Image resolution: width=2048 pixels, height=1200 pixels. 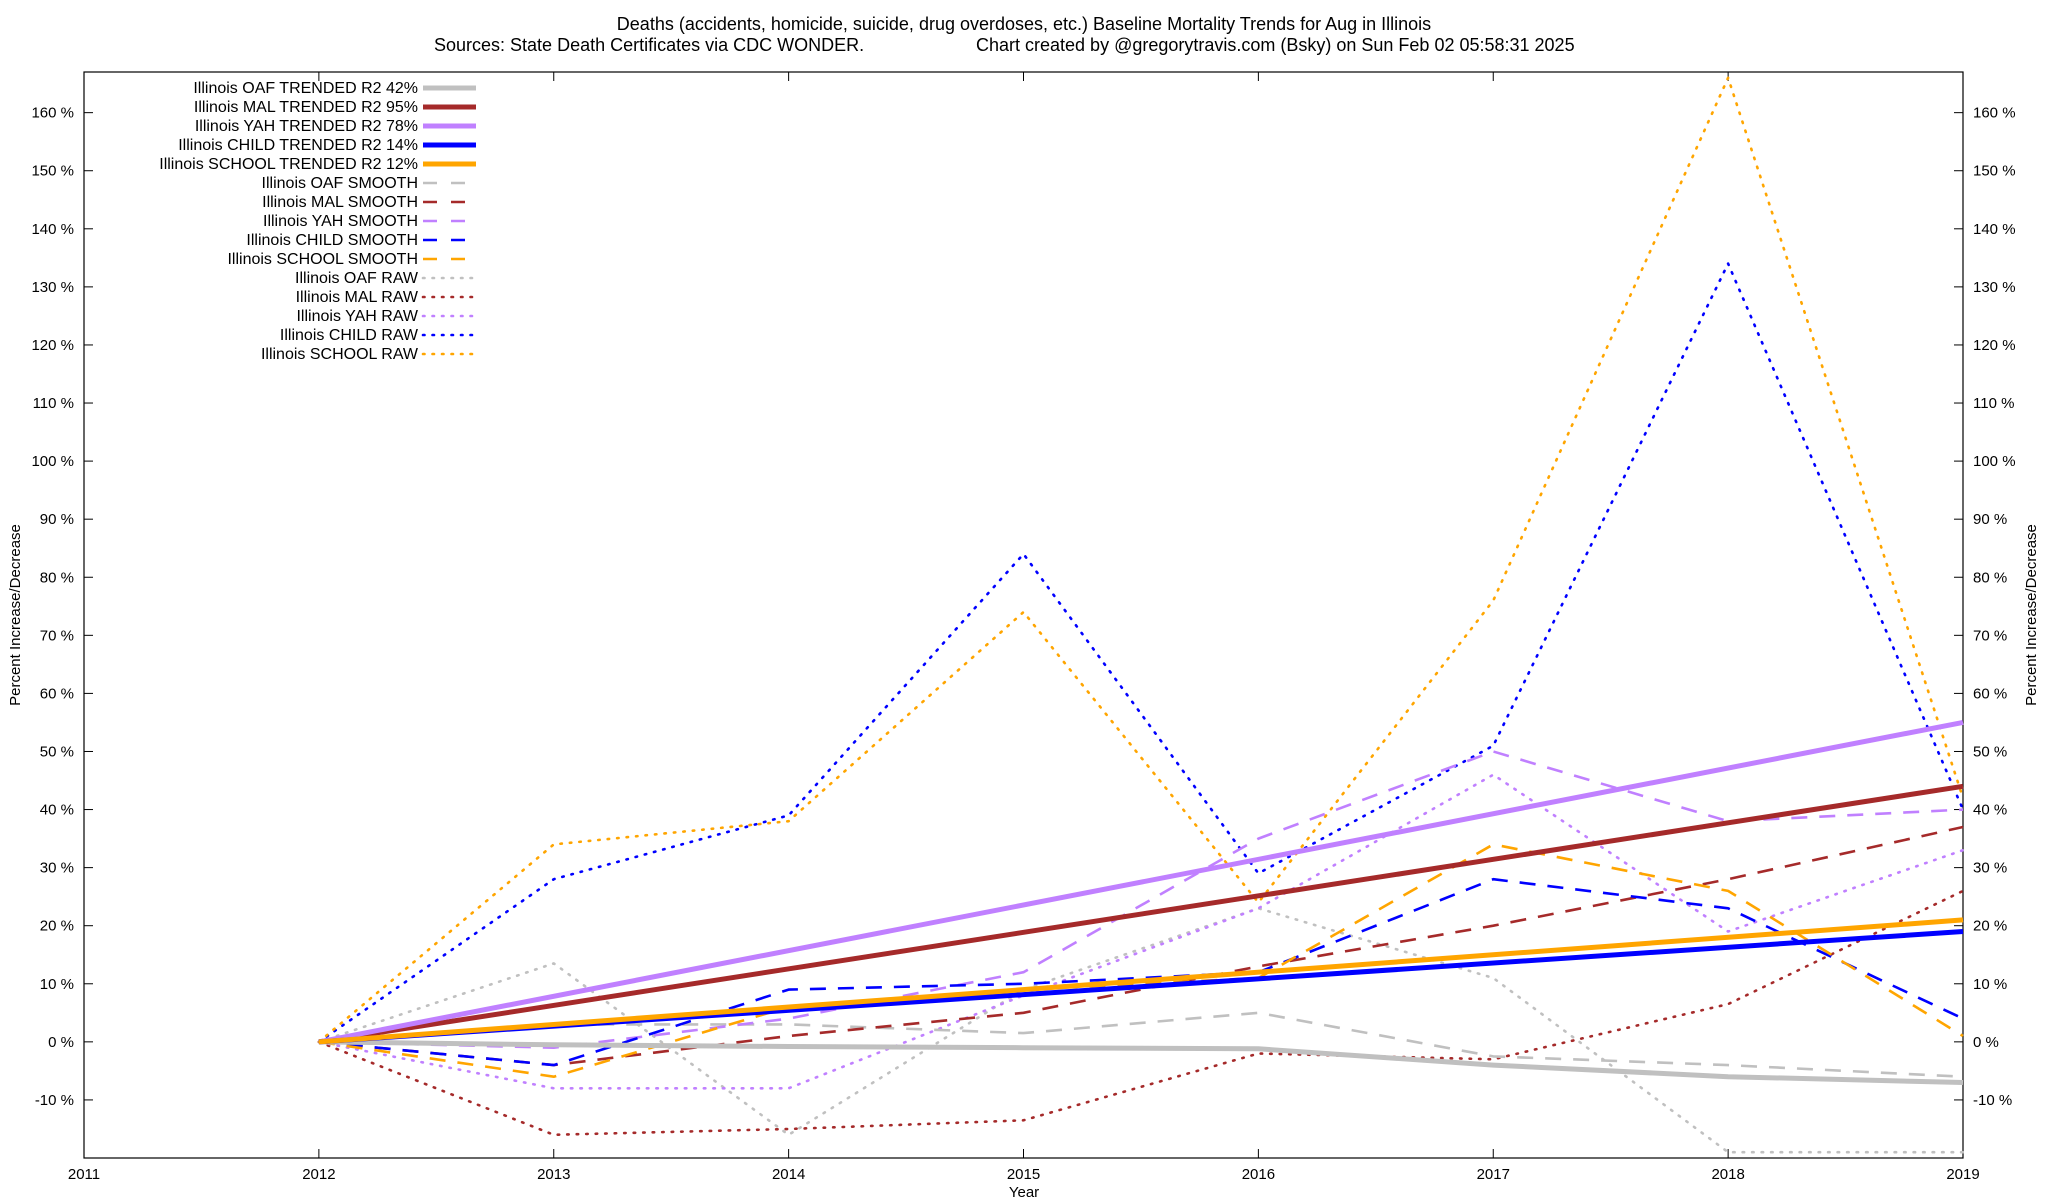 What do you see at coordinates (288, 164) in the screenshot?
I see `legend-label: Illinois SCHOOL TRENDED R2 12%` at bounding box center [288, 164].